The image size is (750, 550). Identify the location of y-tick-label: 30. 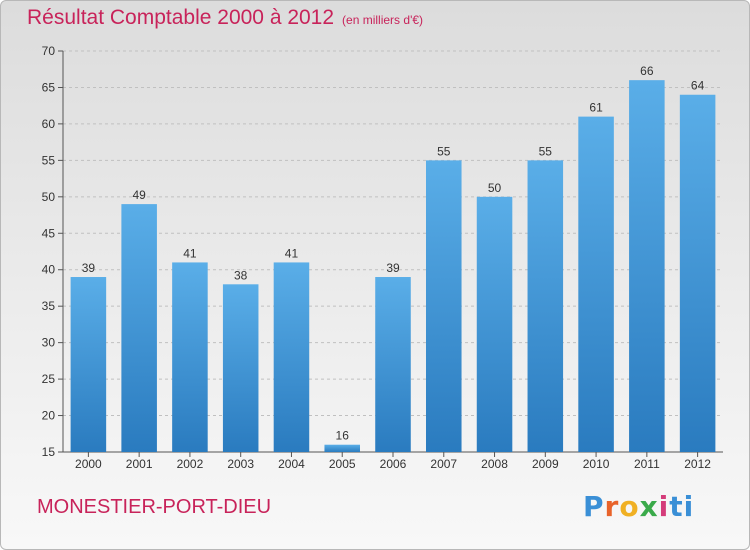
(49, 343).